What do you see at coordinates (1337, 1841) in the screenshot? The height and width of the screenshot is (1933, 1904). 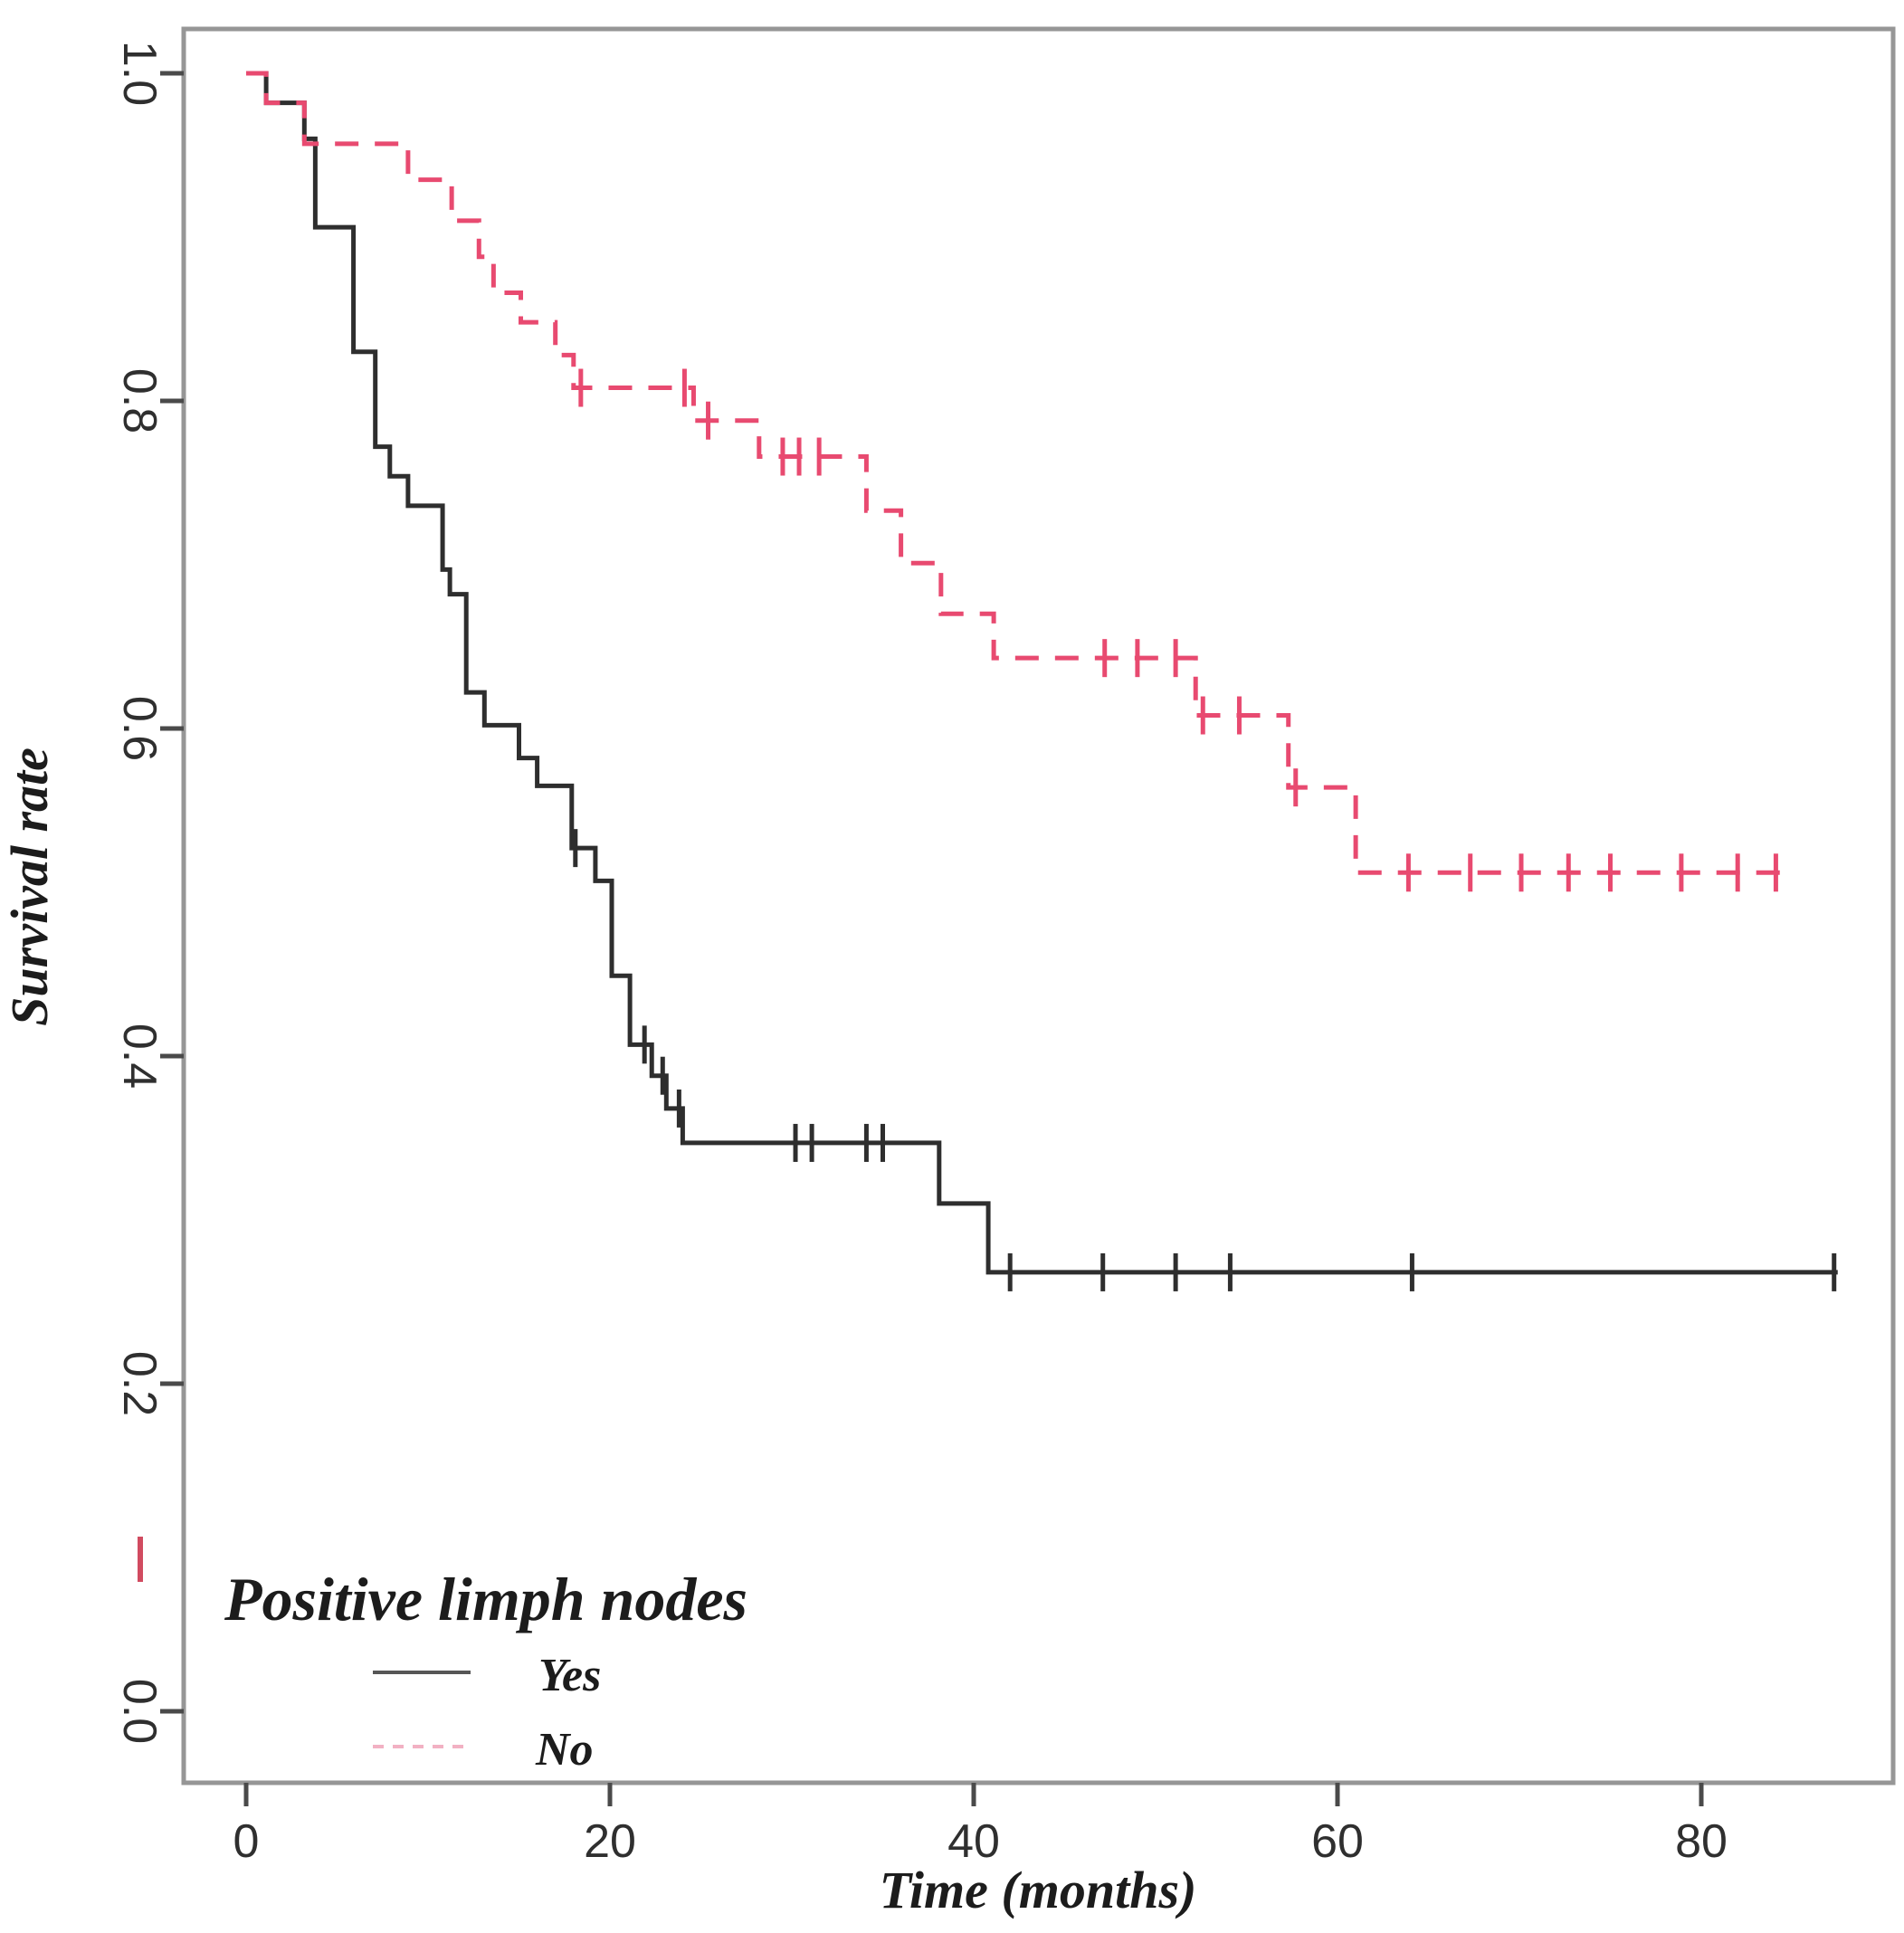 I see `x-tick-label: 60` at bounding box center [1337, 1841].